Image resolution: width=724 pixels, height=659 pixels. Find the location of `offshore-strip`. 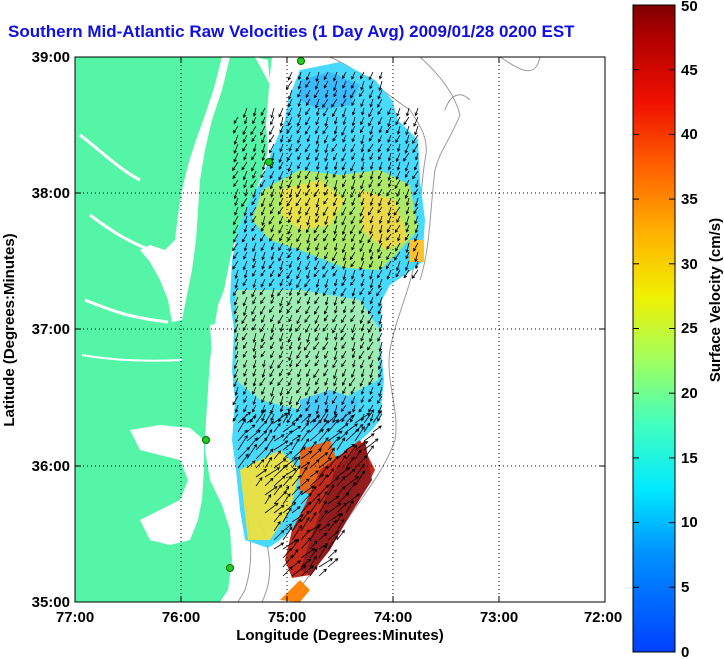

offshore-strip is located at coordinates (221, 353).